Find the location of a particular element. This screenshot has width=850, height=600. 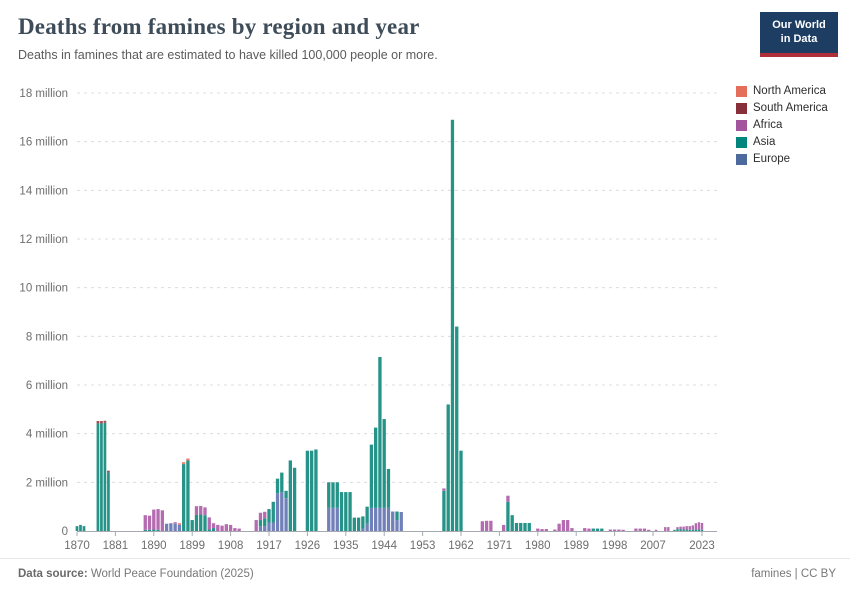

bar-segment-af-1901 is located at coordinates (201, 510).